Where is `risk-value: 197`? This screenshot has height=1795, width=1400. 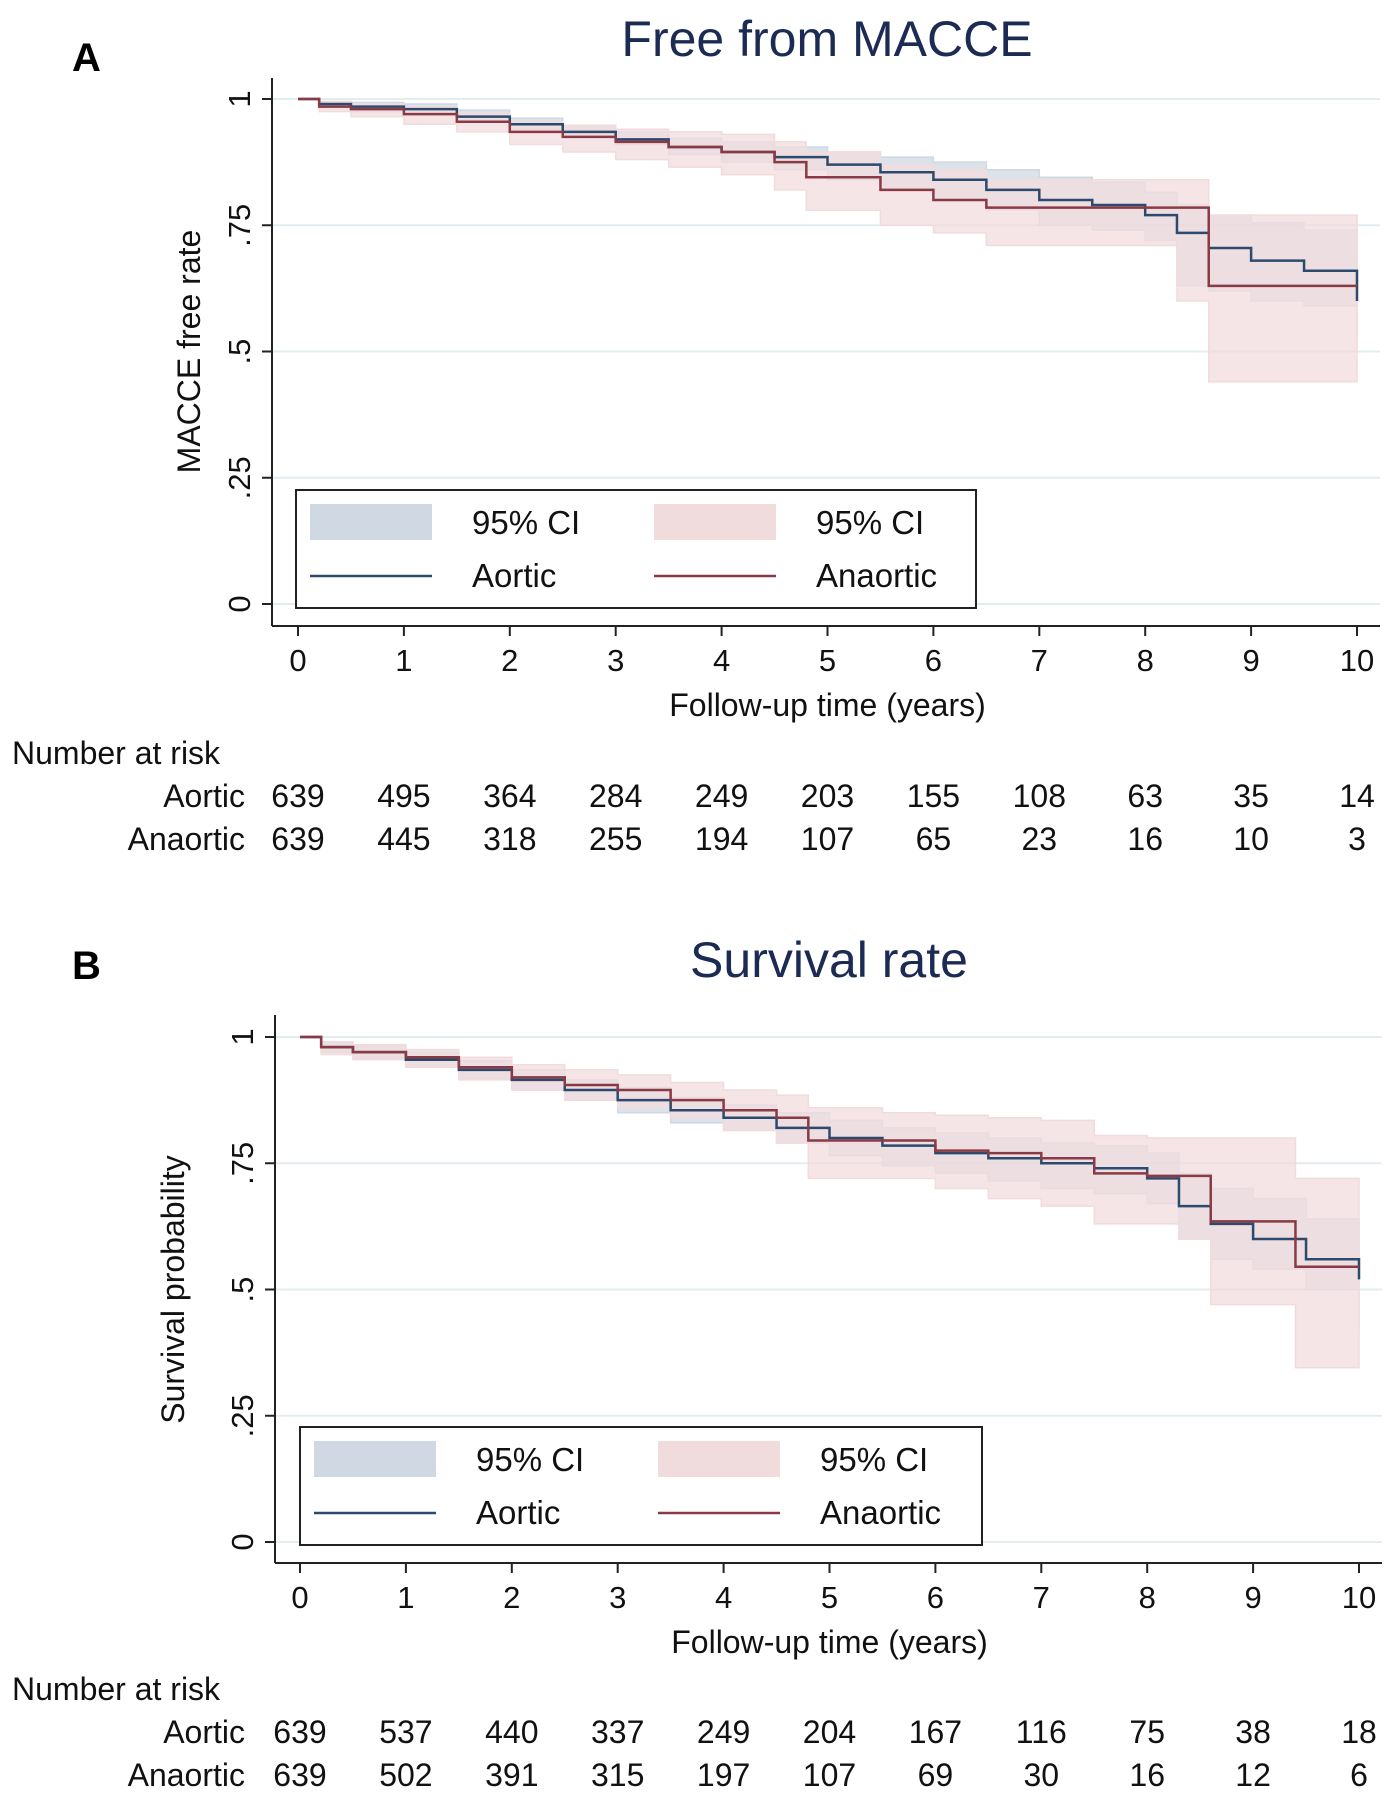 risk-value: 197 is located at coordinates (723, 1775).